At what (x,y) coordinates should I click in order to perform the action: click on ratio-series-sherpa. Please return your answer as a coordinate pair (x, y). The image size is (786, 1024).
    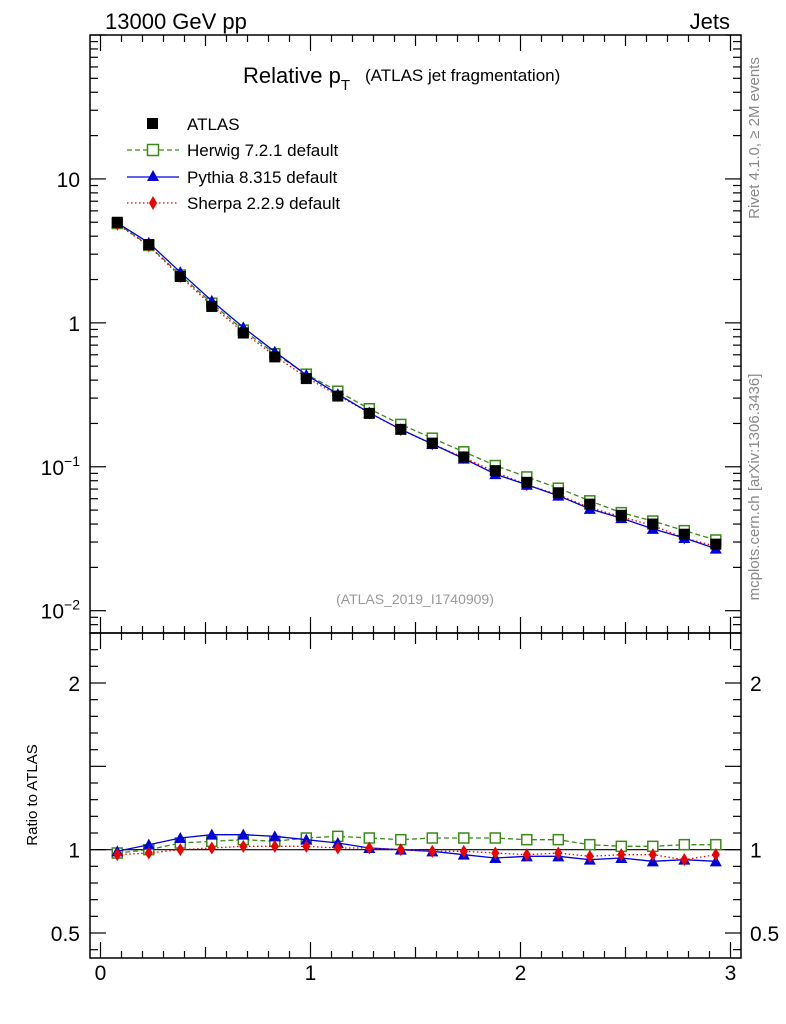
    Looking at the image, I should click on (416, 853).